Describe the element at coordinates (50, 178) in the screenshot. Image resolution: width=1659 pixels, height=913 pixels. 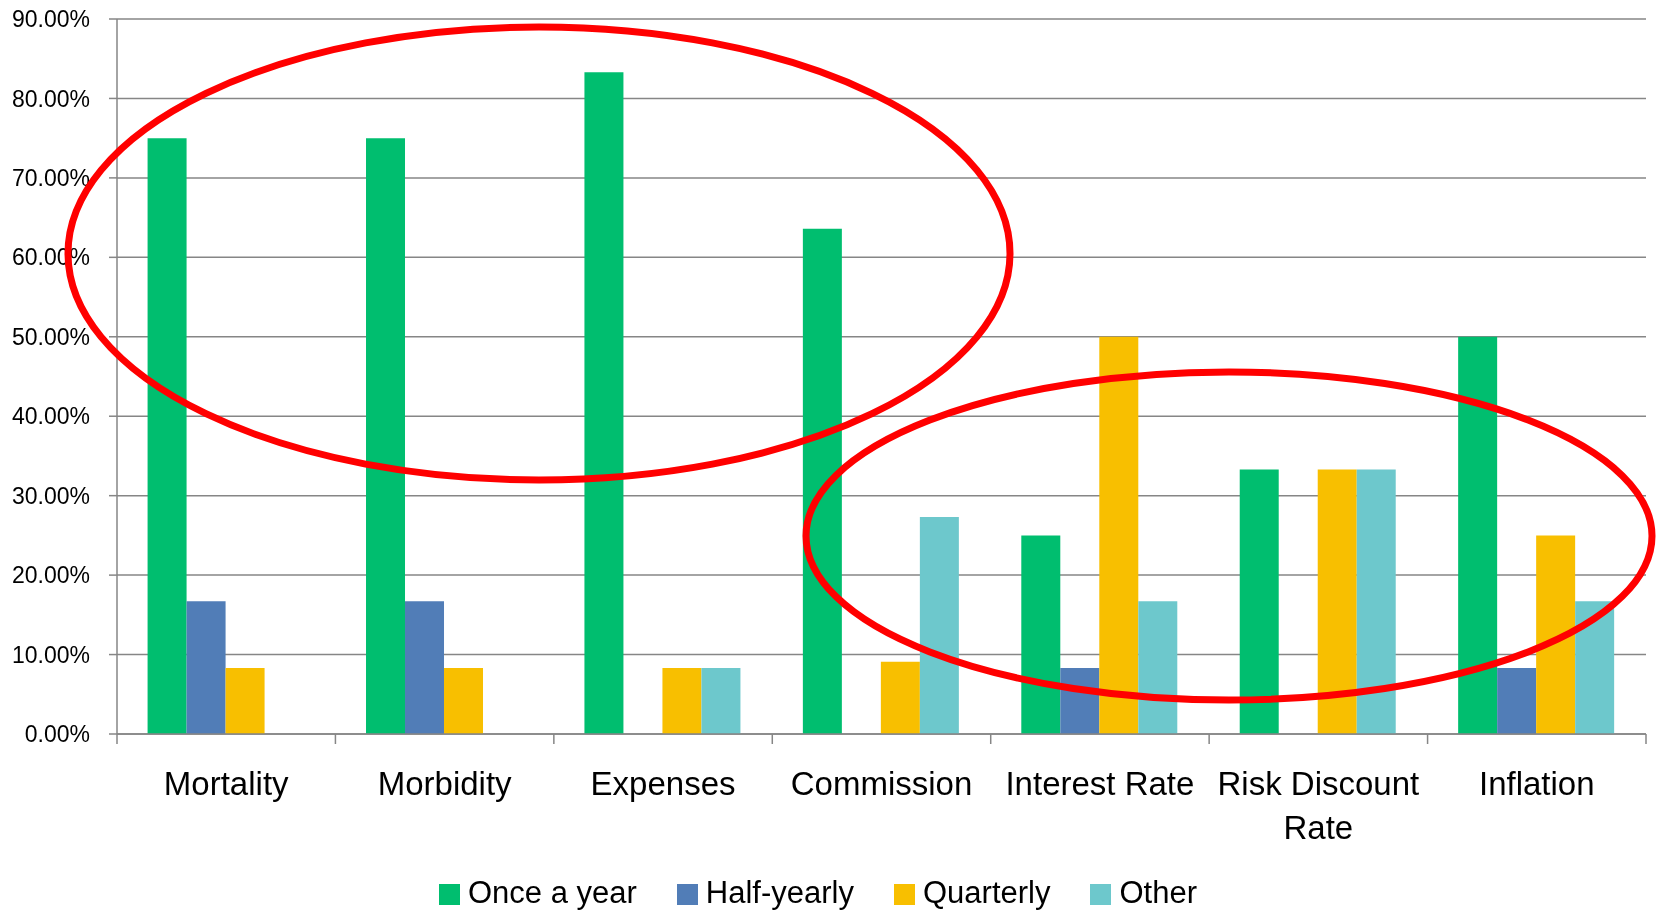
I see `y-tick-label: 70.00%` at that location.